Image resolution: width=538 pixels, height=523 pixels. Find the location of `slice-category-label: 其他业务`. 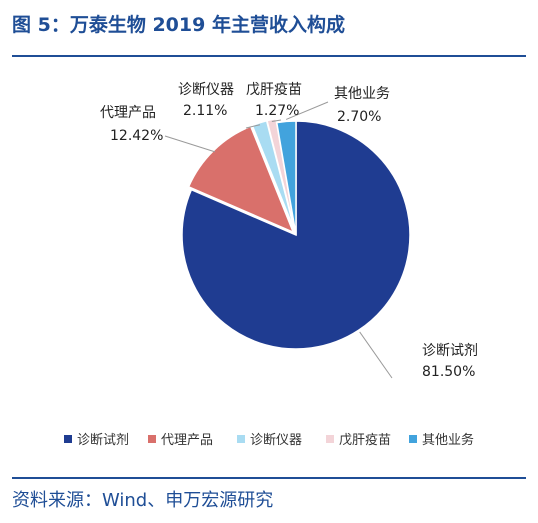

slice-category-label: 其他业务 is located at coordinates (362, 94).